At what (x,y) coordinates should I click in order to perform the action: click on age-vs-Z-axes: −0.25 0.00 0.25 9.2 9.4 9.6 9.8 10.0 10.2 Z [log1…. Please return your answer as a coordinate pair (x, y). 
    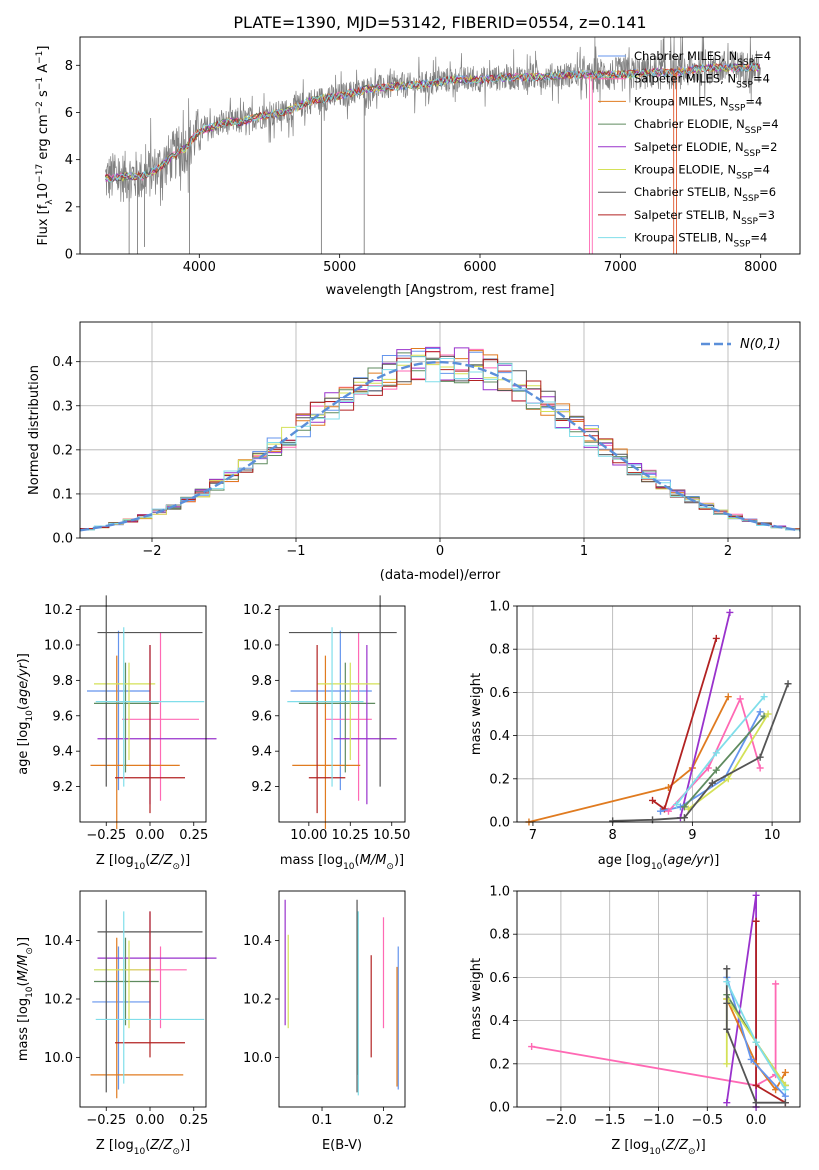
    Looking at the image, I should click on (116, 733).